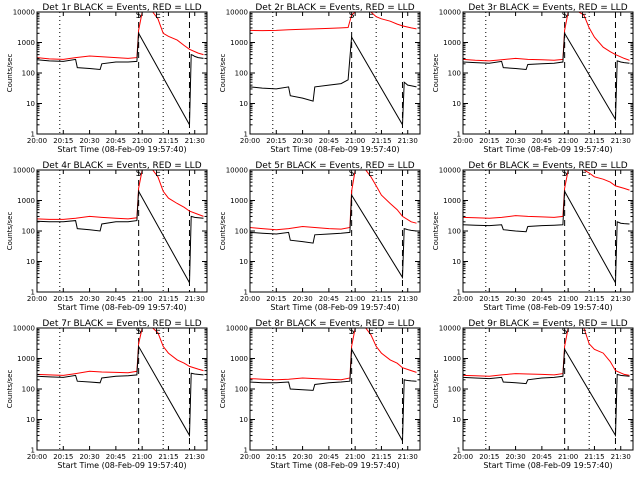 This screenshot has width=640, height=480. Describe the element at coordinates (334, 149) in the screenshot. I see `chart-2-xlabel: Start Time (08-Feb-09 19:57:40)` at that location.